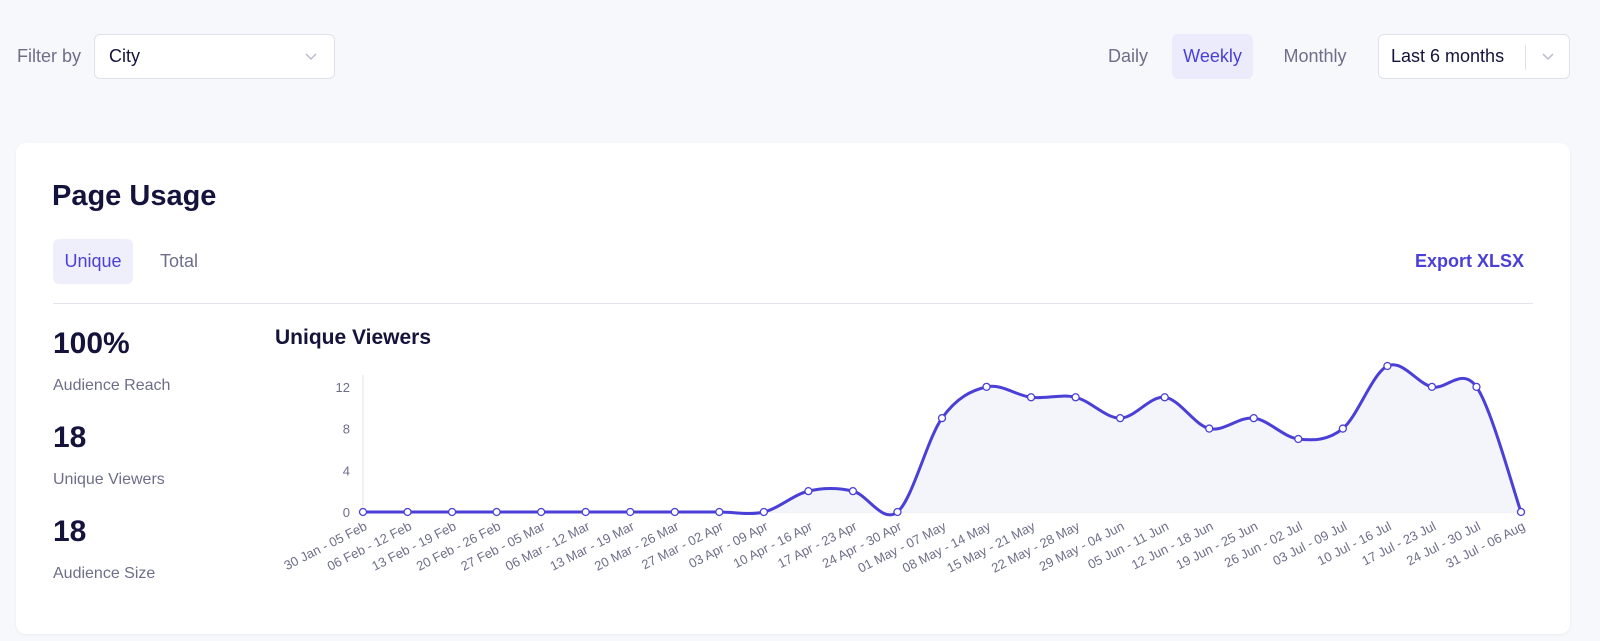 This screenshot has width=1600, height=641. Describe the element at coordinates (1448, 56) in the screenshot. I see `date-range-value: Last 6 months` at that location.